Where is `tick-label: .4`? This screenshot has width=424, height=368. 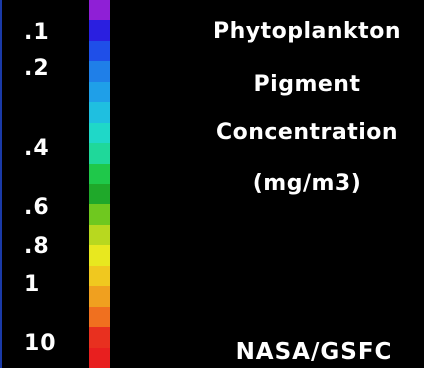
tick-label: .4 is located at coordinates (37, 148).